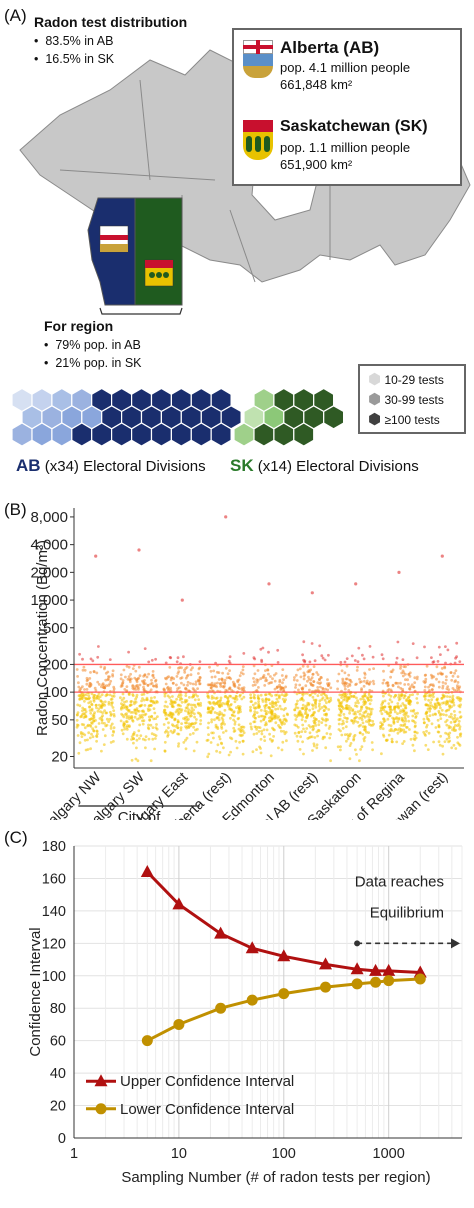 The width and height of the screenshot is (474, 1208). Describe the element at coordinates (399, 882) in the screenshot. I see `equilibrium-annotation-line-1: Data reaches` at that location.